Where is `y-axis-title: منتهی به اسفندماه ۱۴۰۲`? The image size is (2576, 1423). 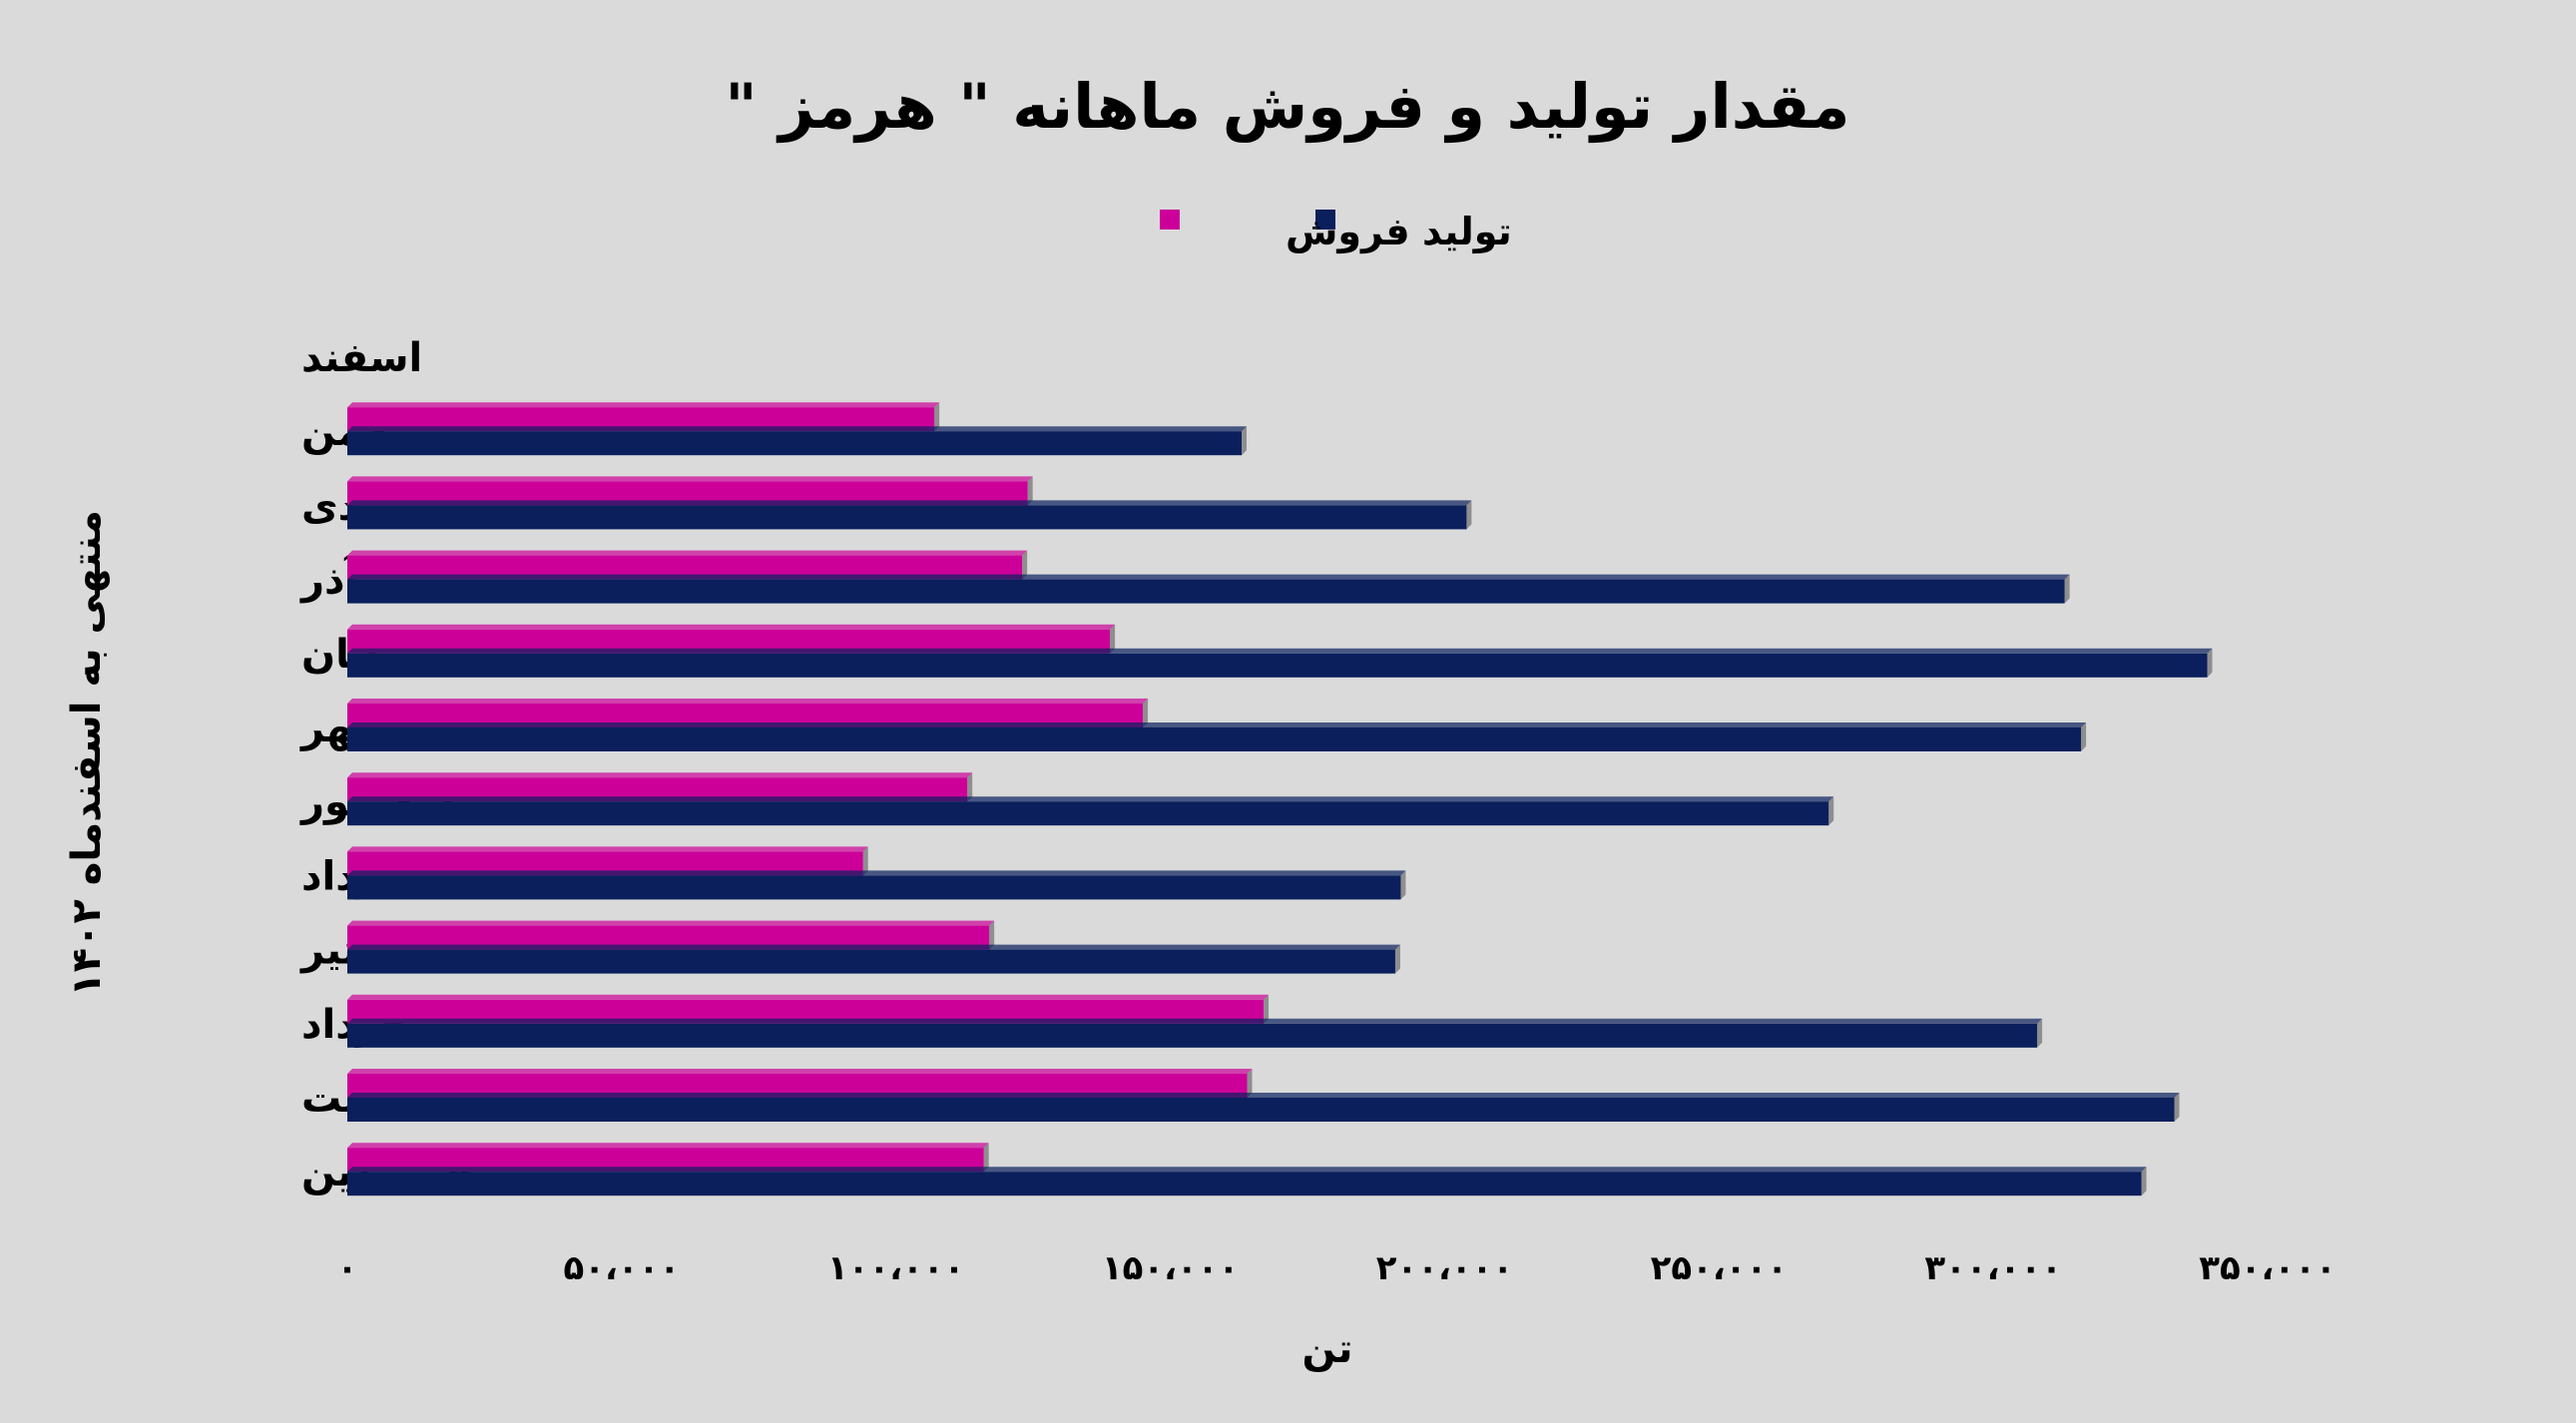 y-axis-title: منتهی به اسفندماه ۱۴۰۲ is located at coordinates (87, 753).